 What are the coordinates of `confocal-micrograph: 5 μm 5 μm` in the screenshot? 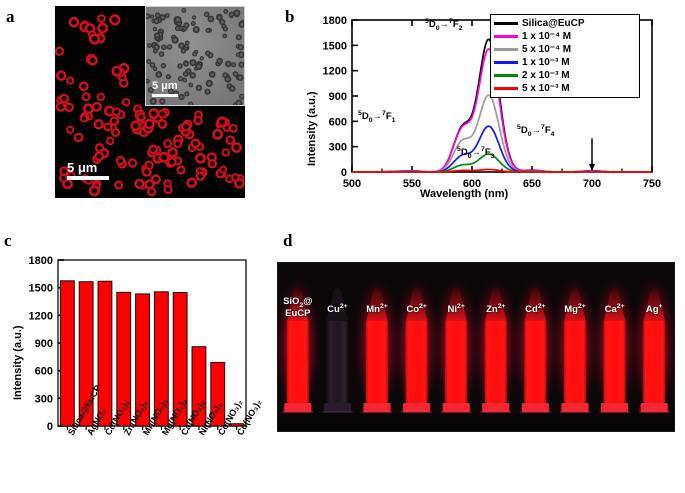 It's located at (150, 102).